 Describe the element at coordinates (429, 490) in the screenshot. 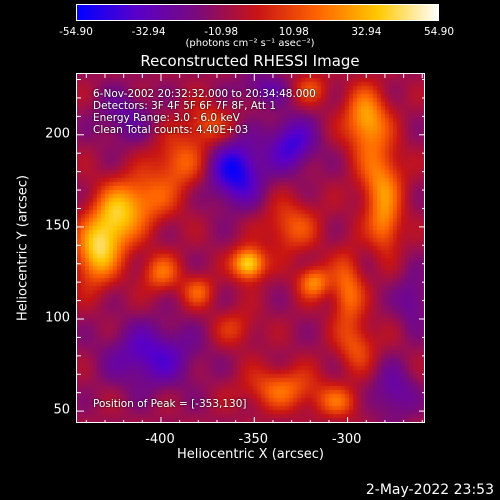

I see `footer-timestamp: 2-May-2022 23:53` at that location.